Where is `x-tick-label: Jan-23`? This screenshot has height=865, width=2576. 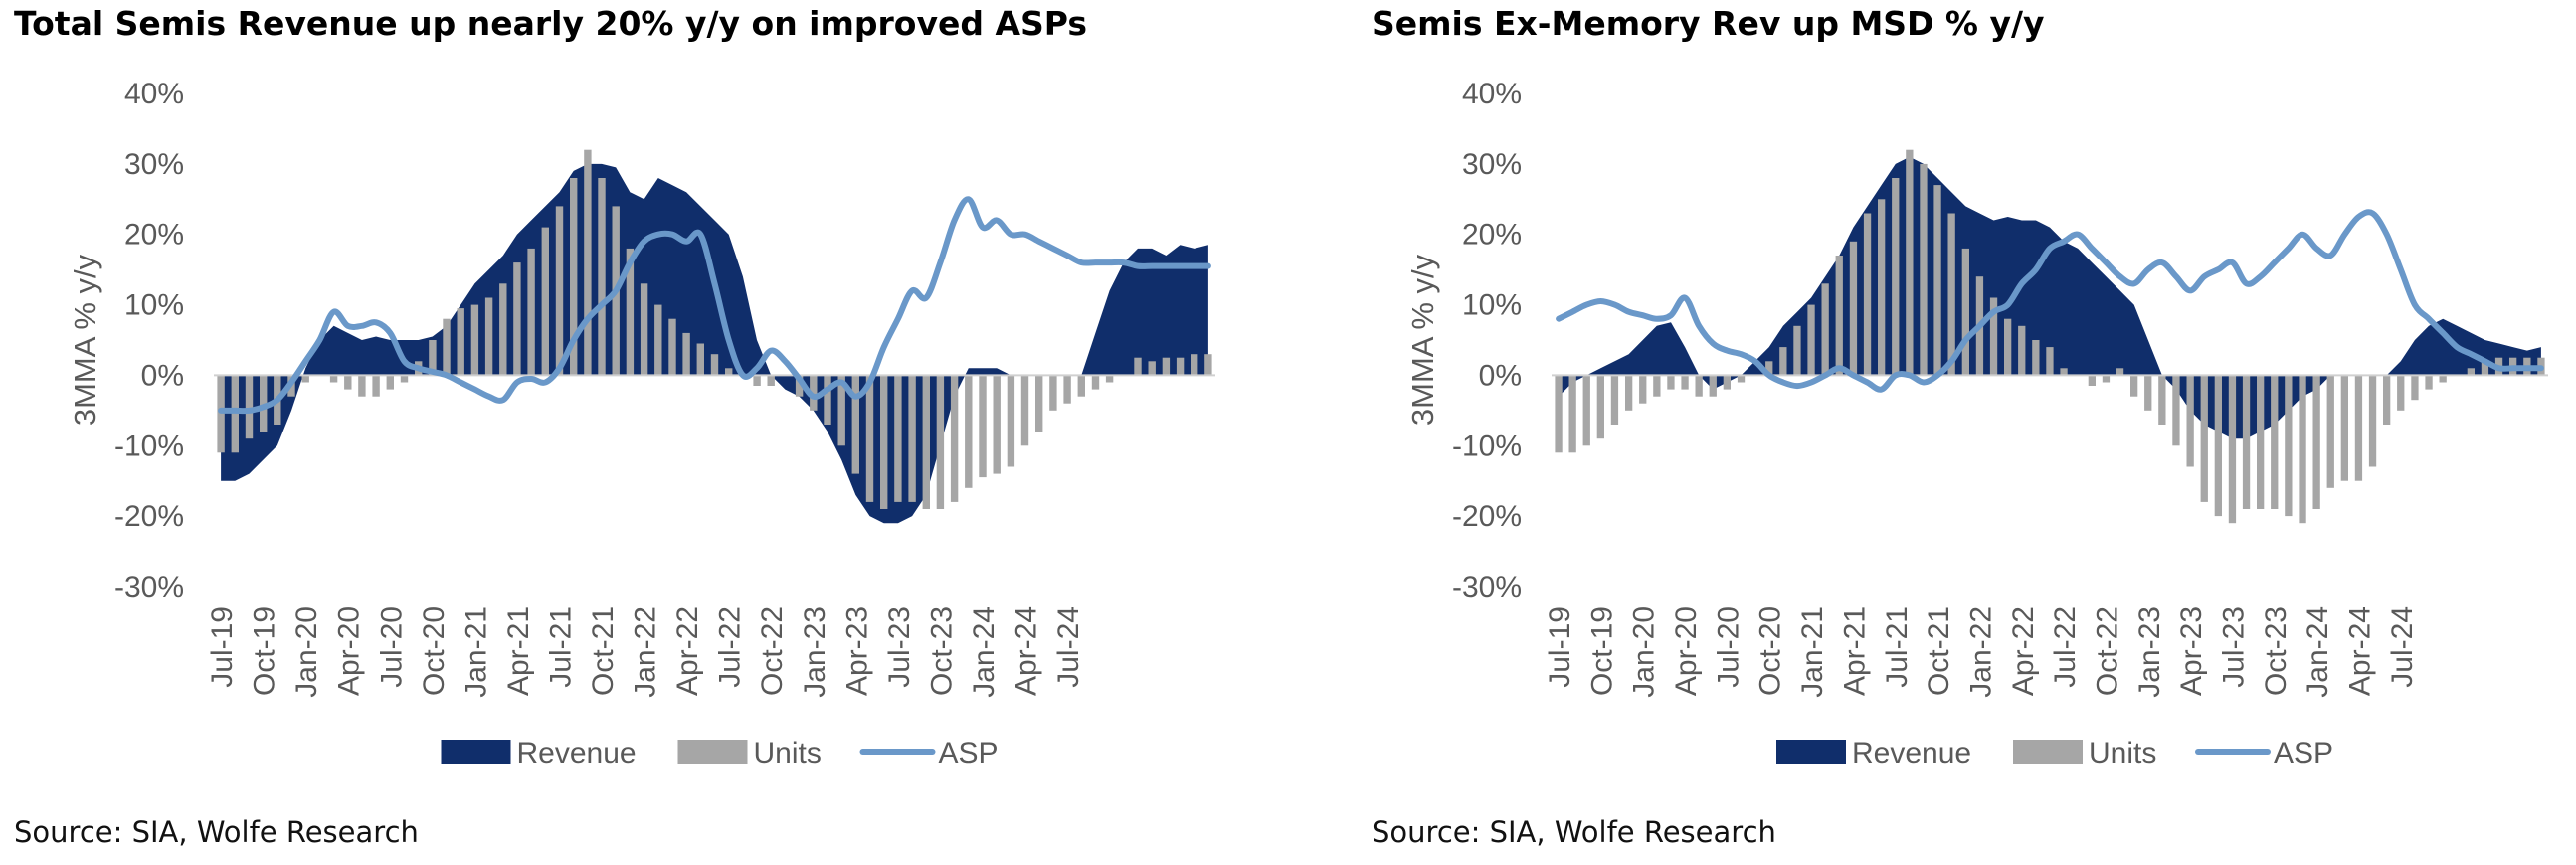 x-tick-label: Jan-23 is located at coordinates (2149, 652).